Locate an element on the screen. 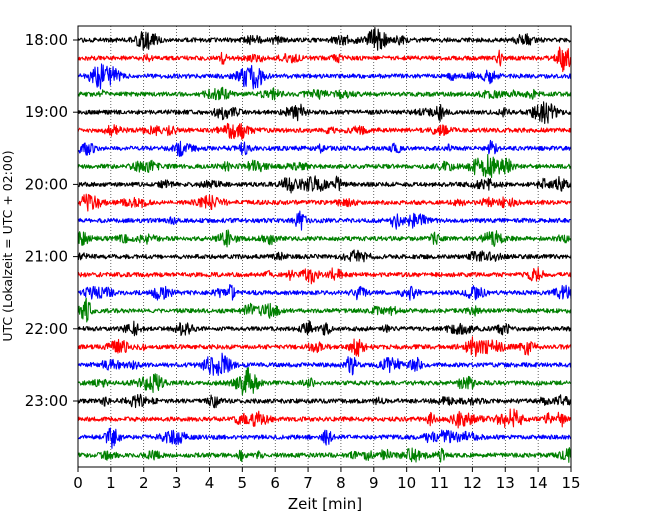 This screenshot has height=520, width=650. trace-1930 is located at coordinates (324, 148).